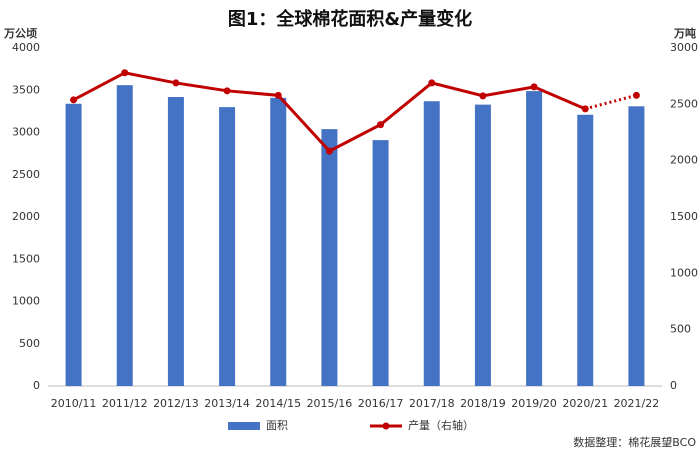 Image resolution: width=700 pixels, height=458 pixels. What do you see at coordinates (684, 272) in the screenshot?
I see `y2-tick-label: 1000` at bounding box center [684, 272].